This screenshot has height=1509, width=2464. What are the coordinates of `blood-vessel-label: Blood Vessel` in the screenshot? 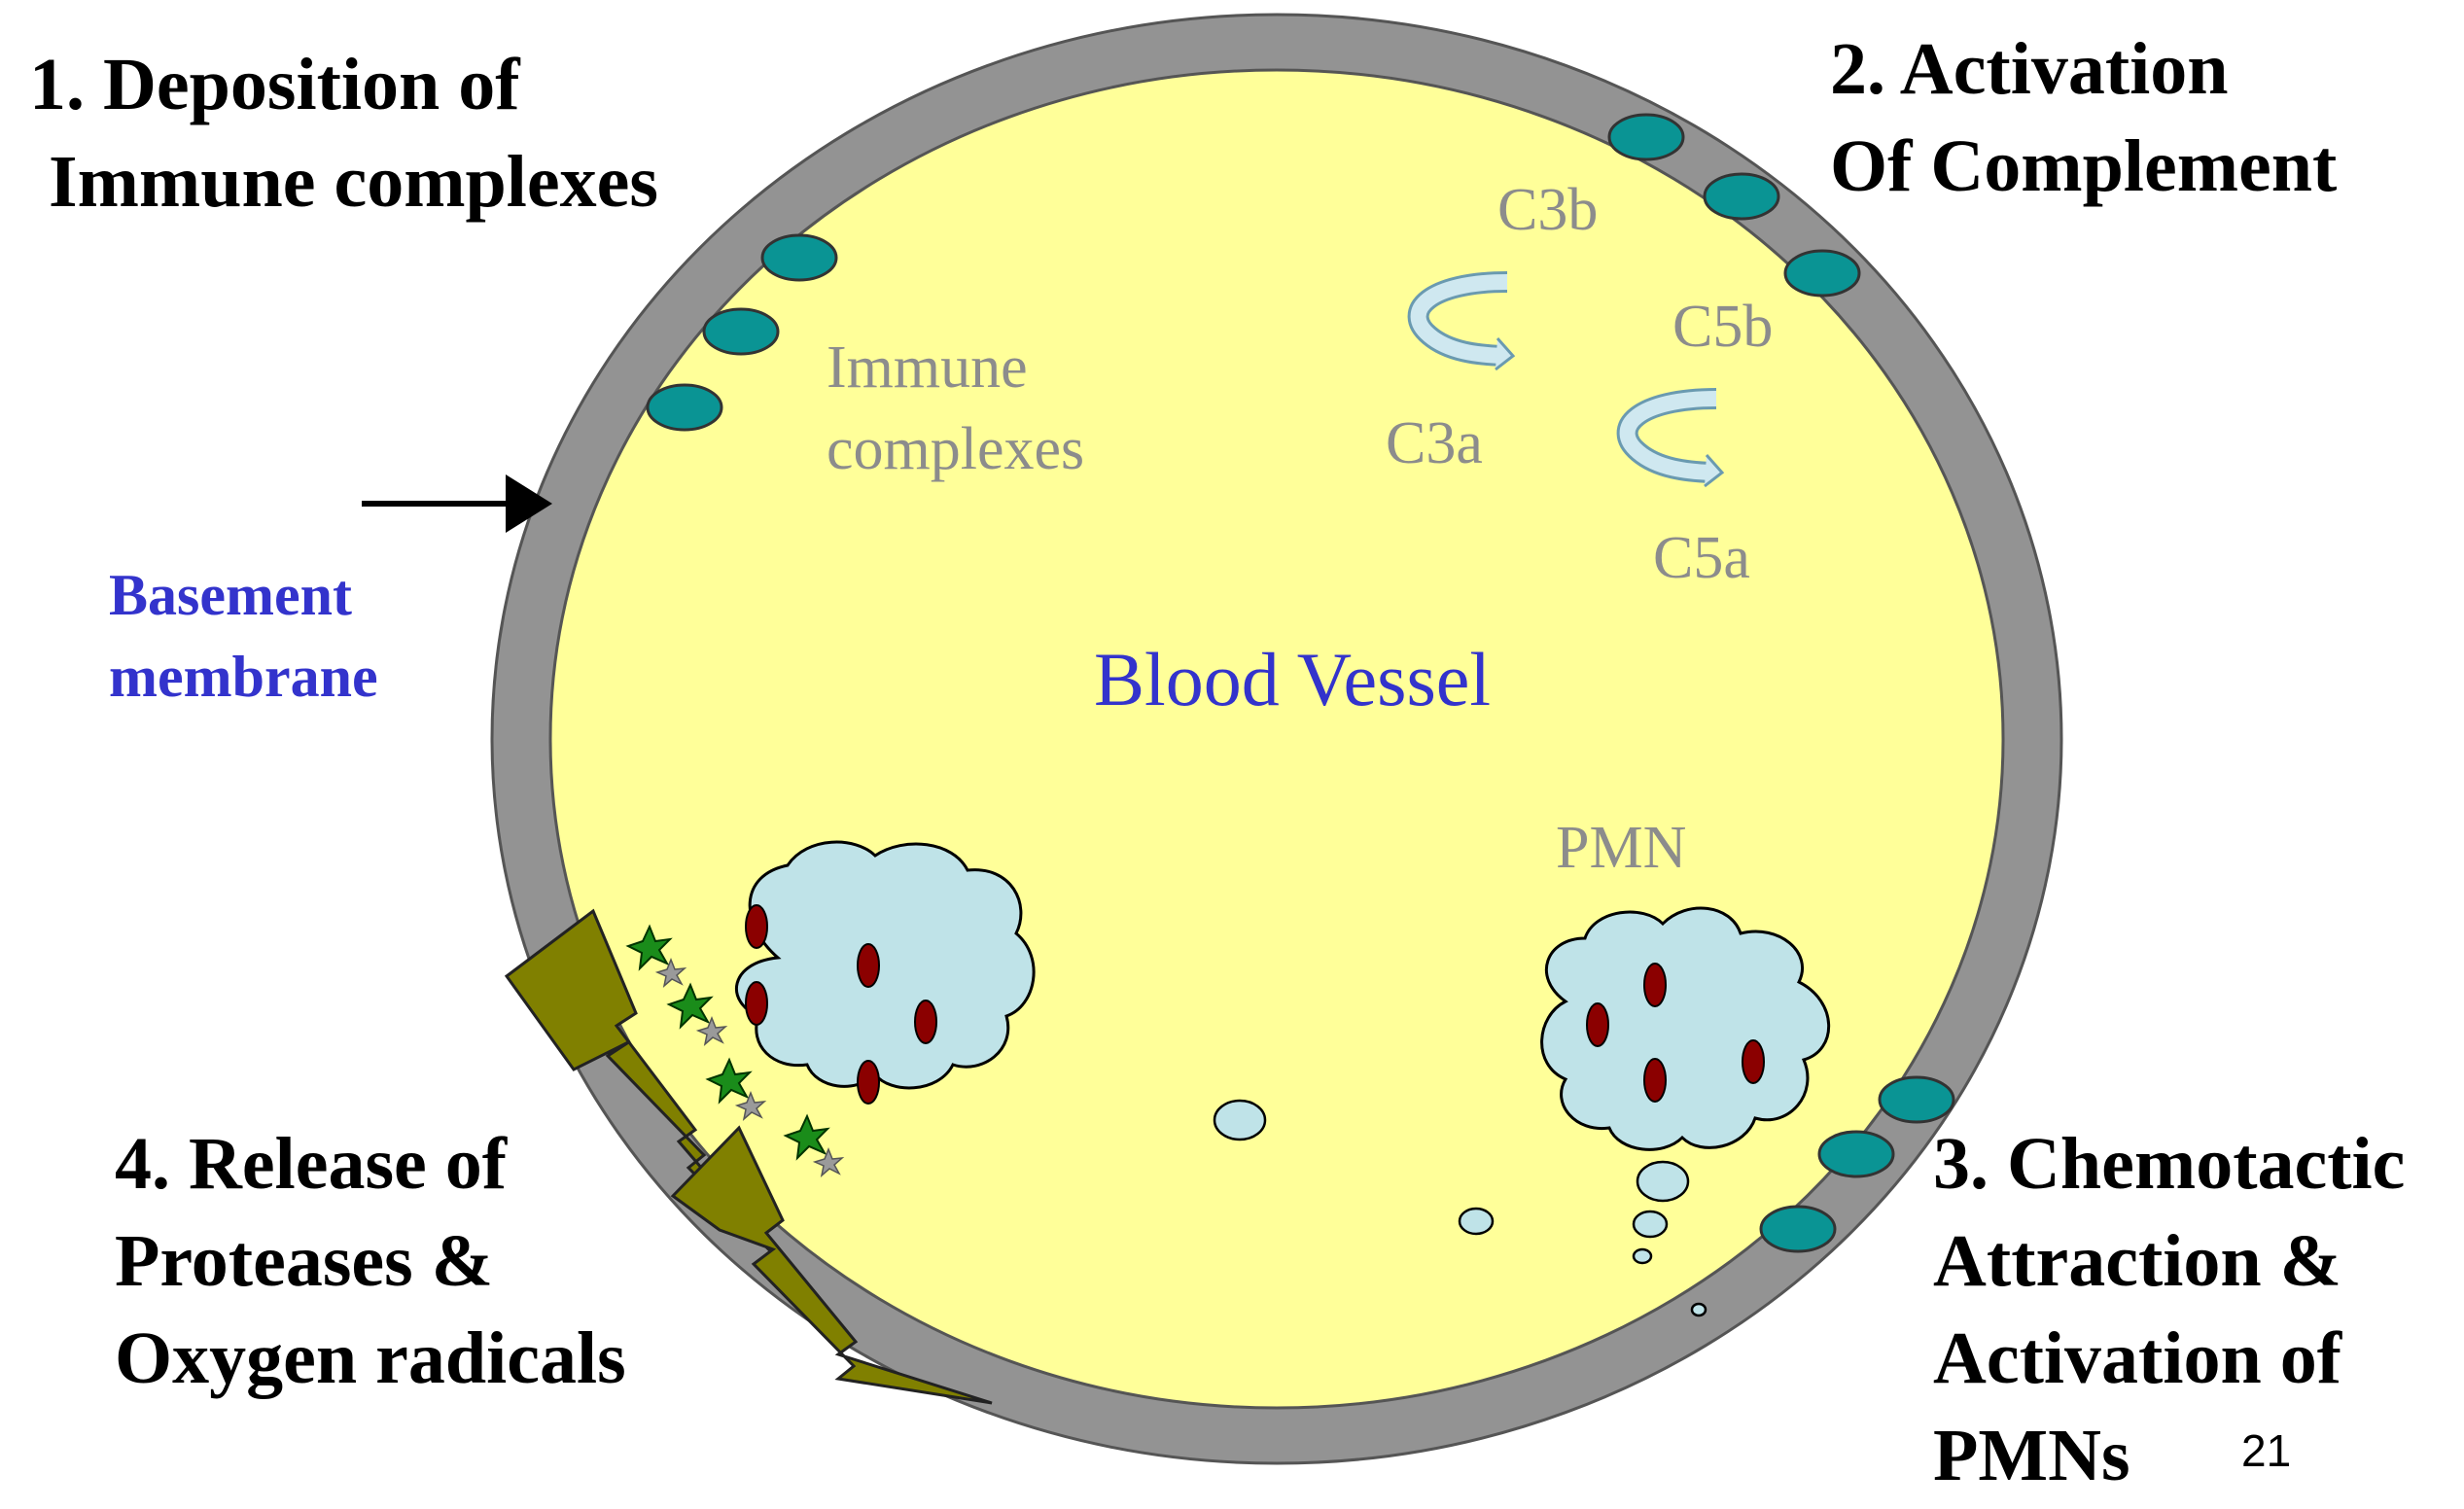 It's located at (1292, 679).